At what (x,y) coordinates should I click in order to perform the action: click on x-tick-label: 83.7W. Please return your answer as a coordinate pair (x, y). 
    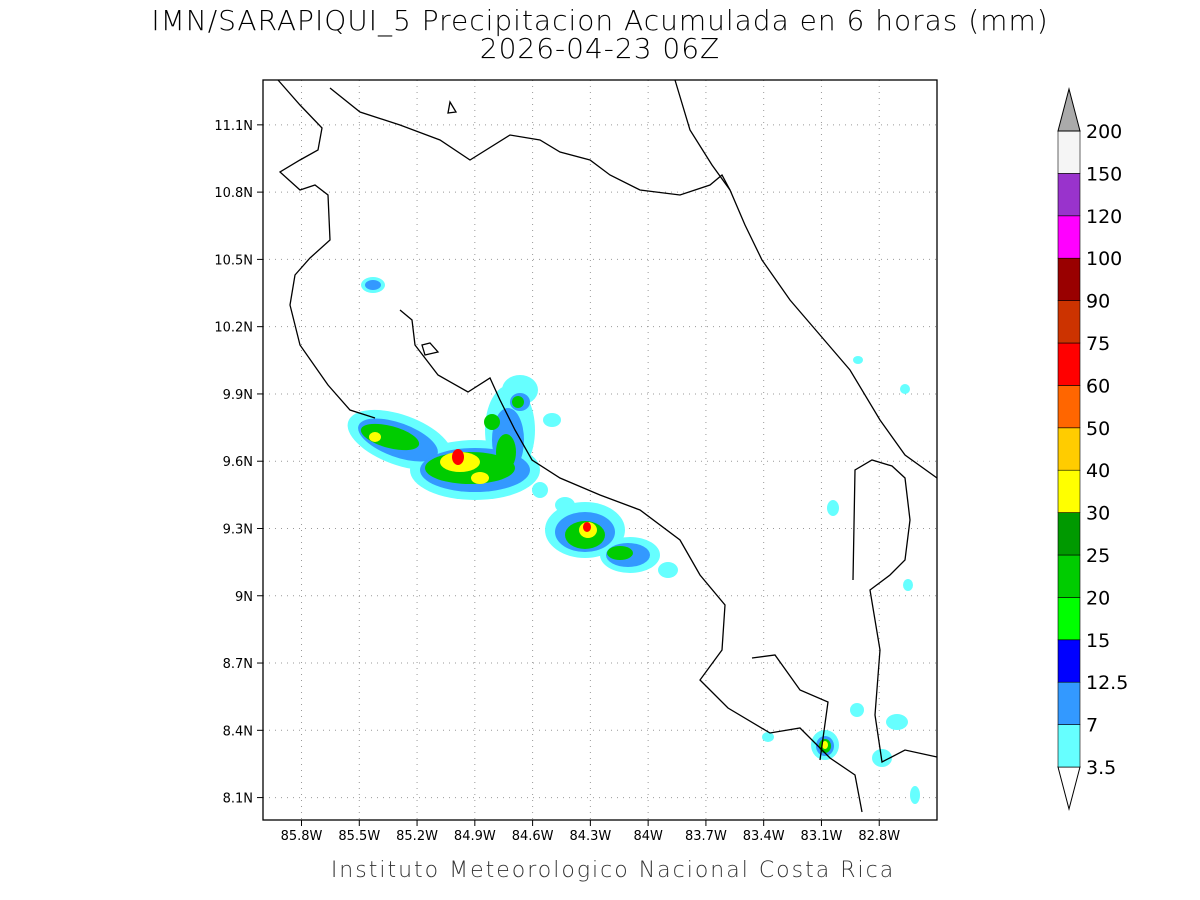
    Looking at the image, I should click on (706, 836).